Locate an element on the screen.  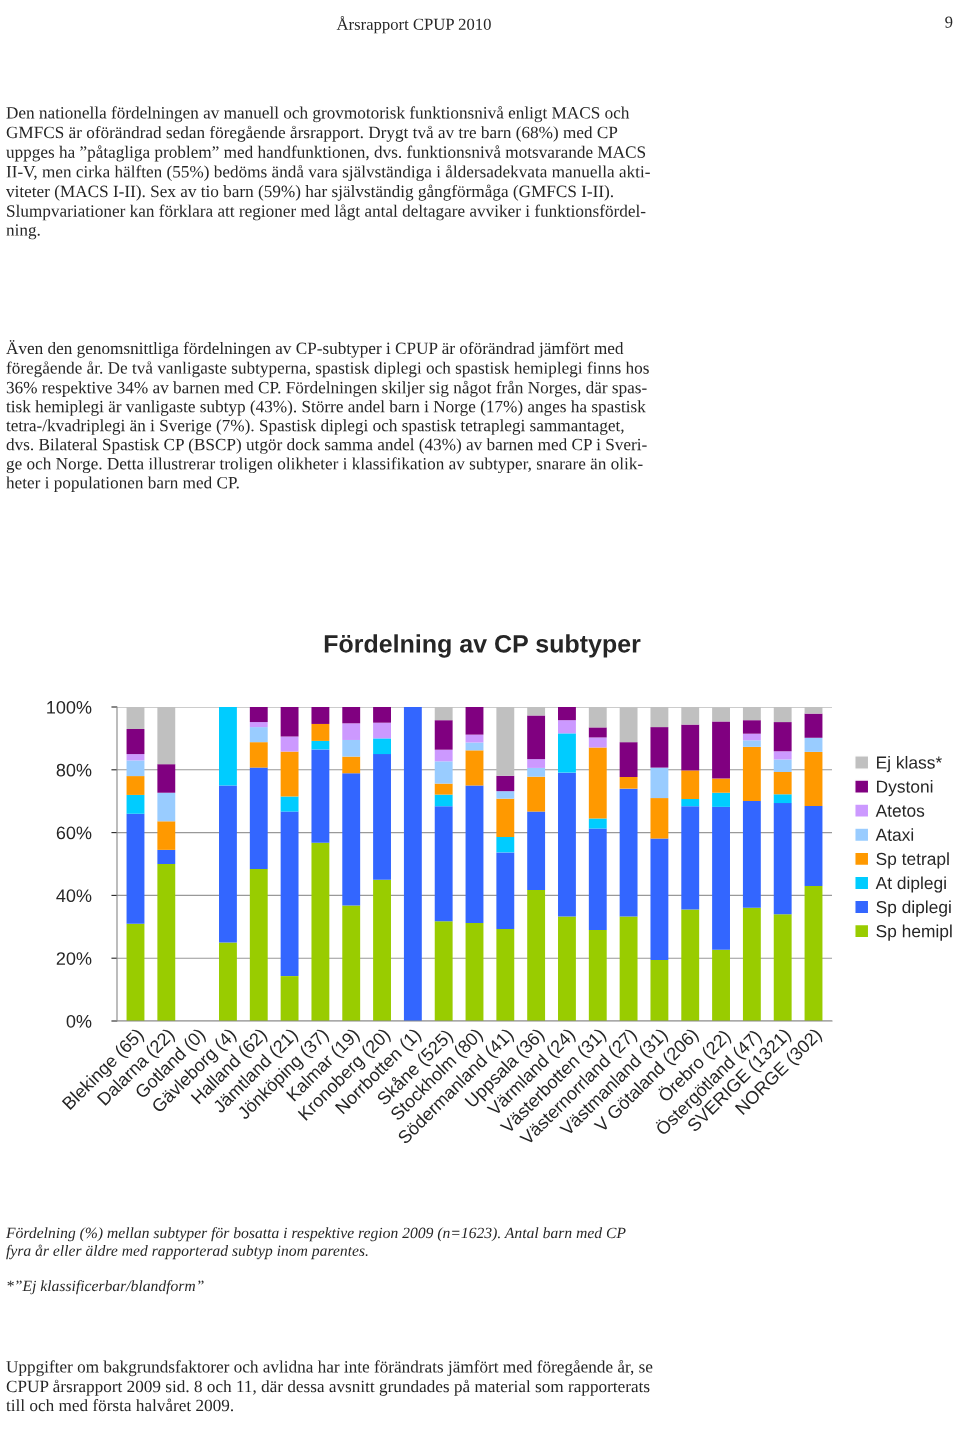
text: Den nationella fördelningen av manuell och grovmotorisk funktionsnivå enligt MACS och GMFCS är oförändrad sedan föregående årsrapport. Drygt två av tre barn (68%) med CP uppges ha ”påtagliga problem” med handfunktionen, dvs. funktionsnivå motsvarande MACS II-V, men cirka hälften (55%) bedöms ändå vara självständiga i åldersadekvata manuella akti- viteter (MACS I-II). Sex av tio barn (59%) har självständig gångförmåga (GMFCS I-II). Slumpvariationer kan förklara att regioner med lågt antal deltagare avviker i funktionsfördel- ning. is located at coordinates (328, 173).